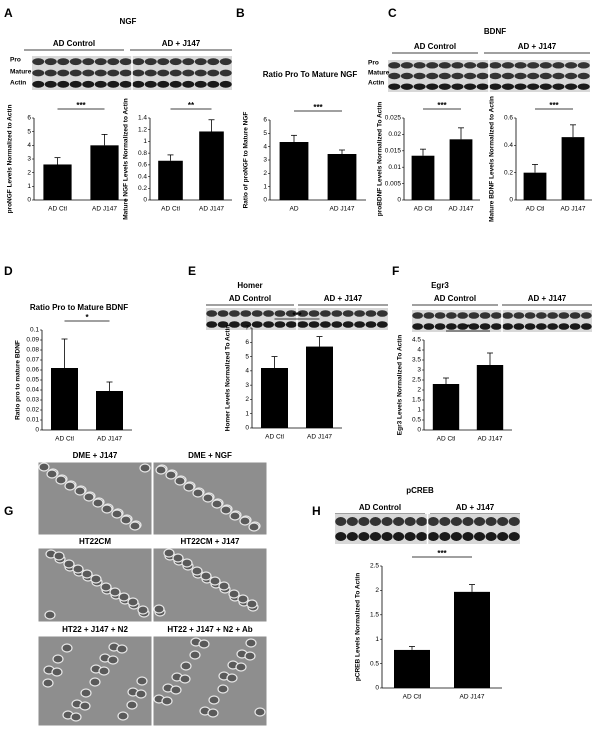 The width and height of the screenshot is (600, 729). Describe the element at coordinates (8, 511) in the screenshot. I see `panel-letter: G` at that location.